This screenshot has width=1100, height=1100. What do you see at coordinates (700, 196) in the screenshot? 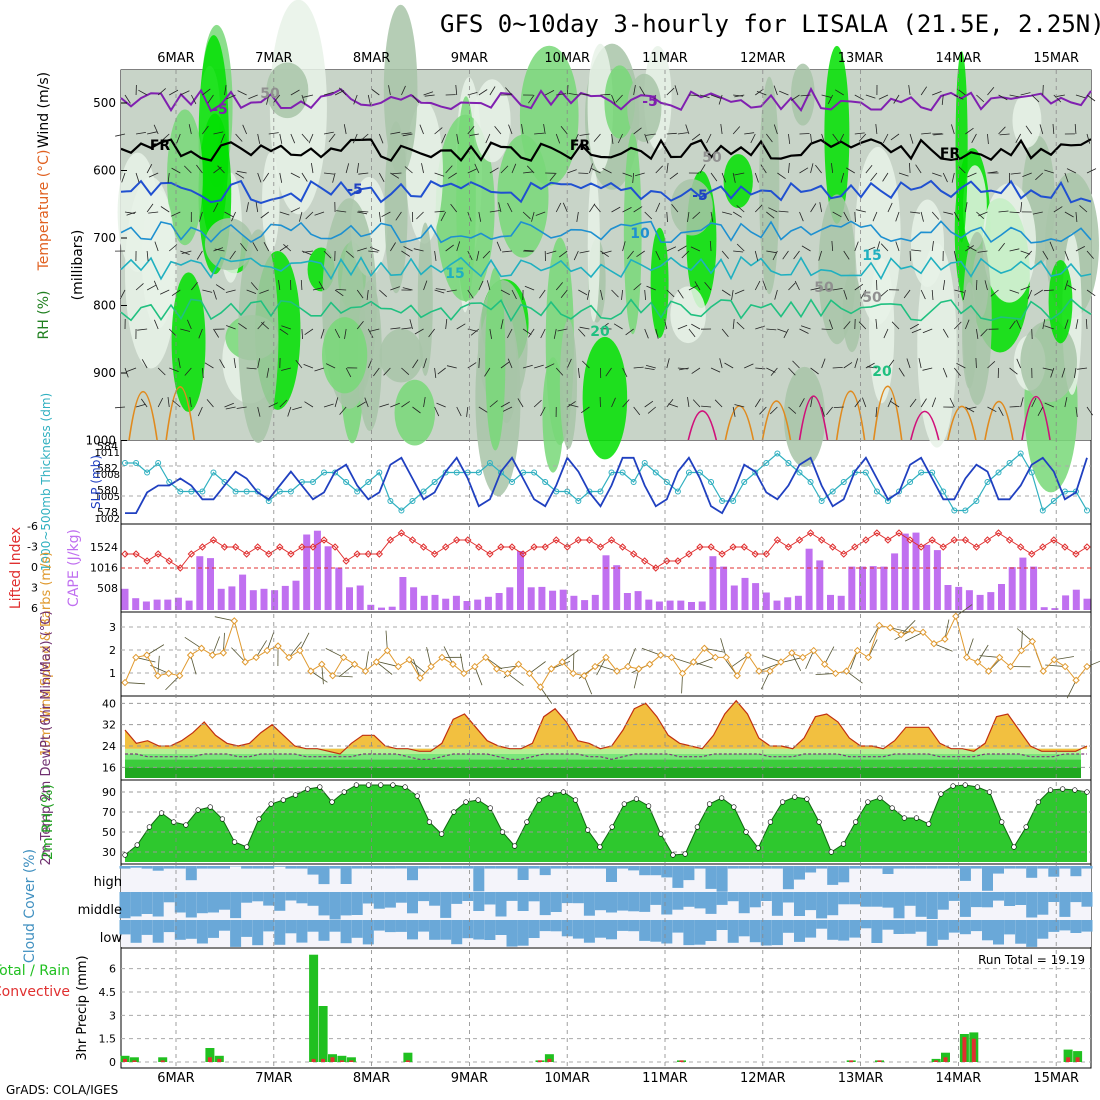
I see `contour-label: -5` at bounding box center [700, 196].